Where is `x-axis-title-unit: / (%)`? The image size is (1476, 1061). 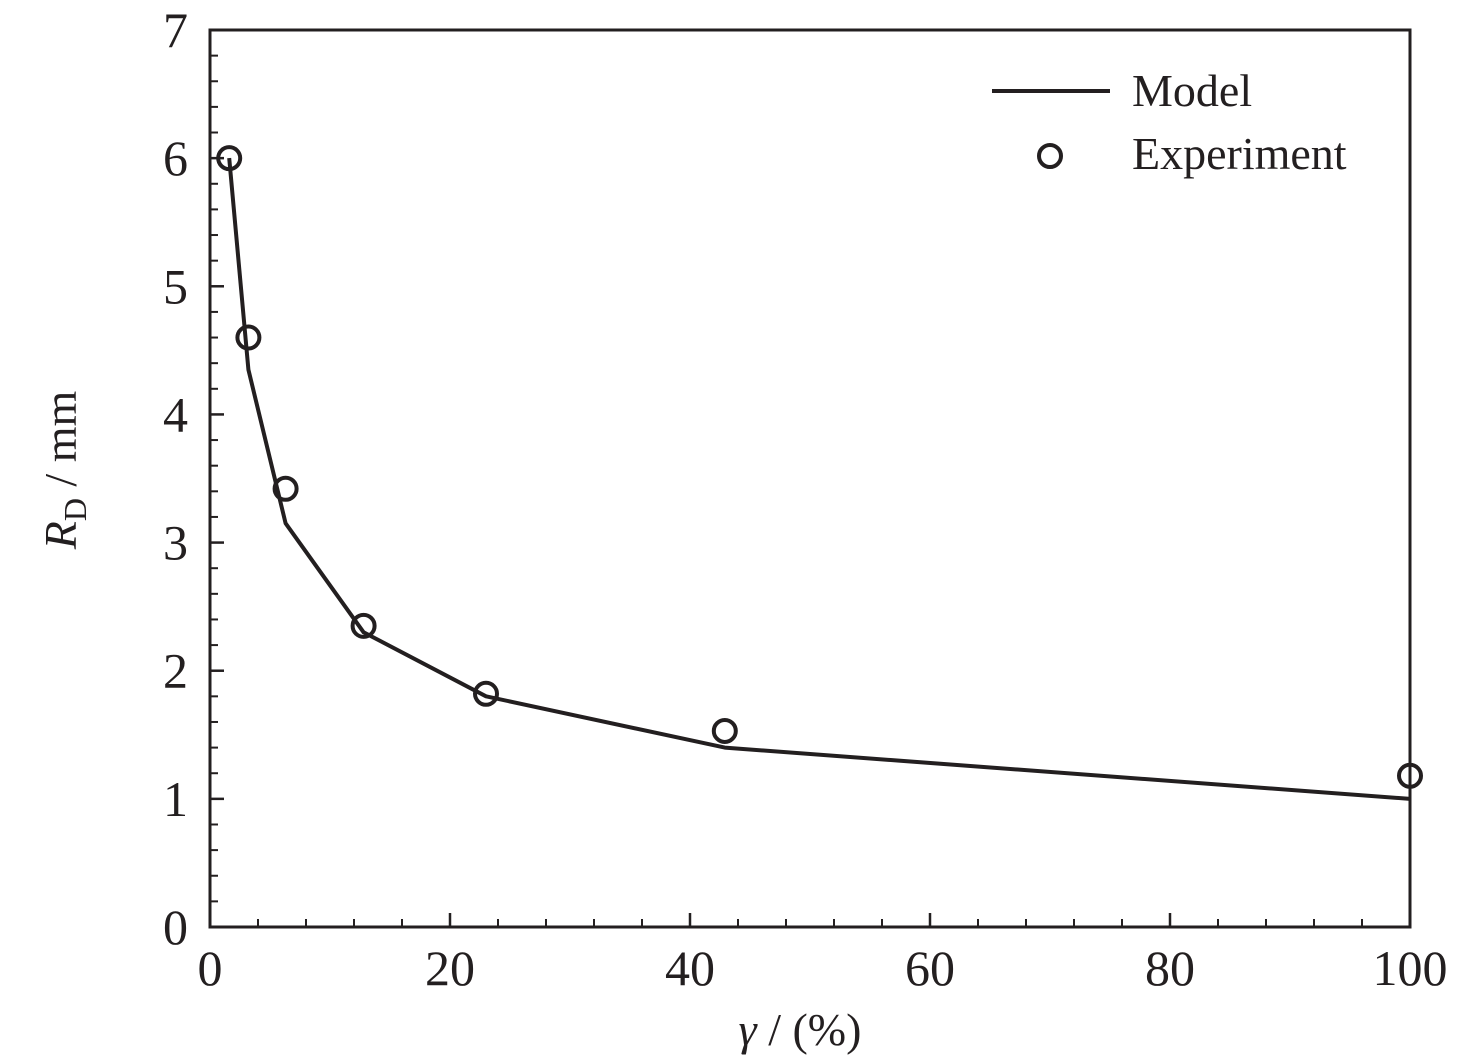
x-axis-title-unit: / (%) is located at coordinates (809, 1029).